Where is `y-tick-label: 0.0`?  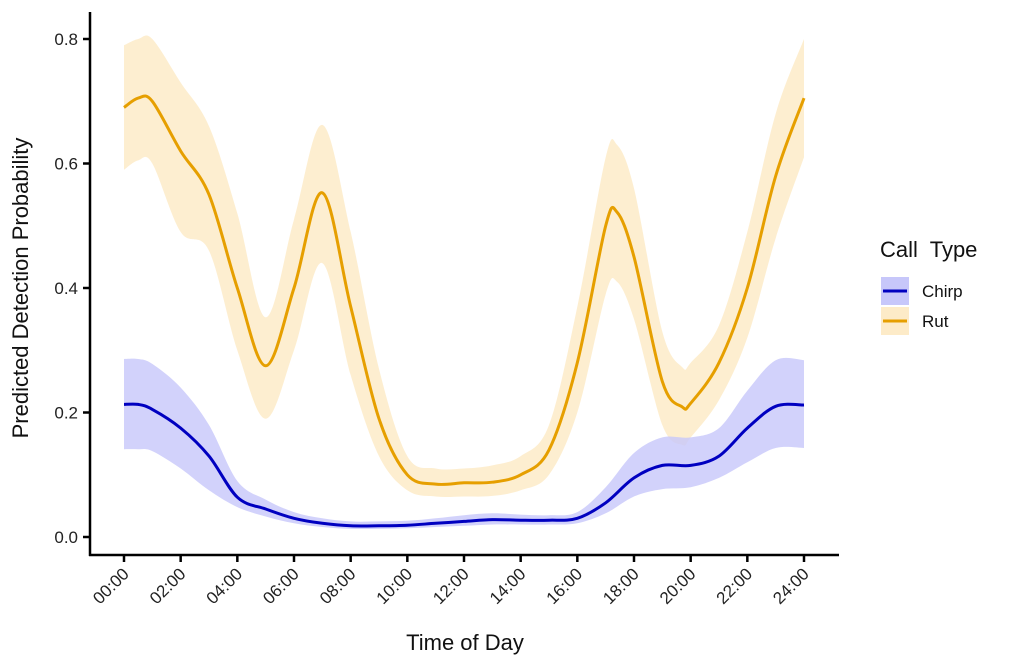 y-tick-label: 0.0 is located at coordinates (66, 537).